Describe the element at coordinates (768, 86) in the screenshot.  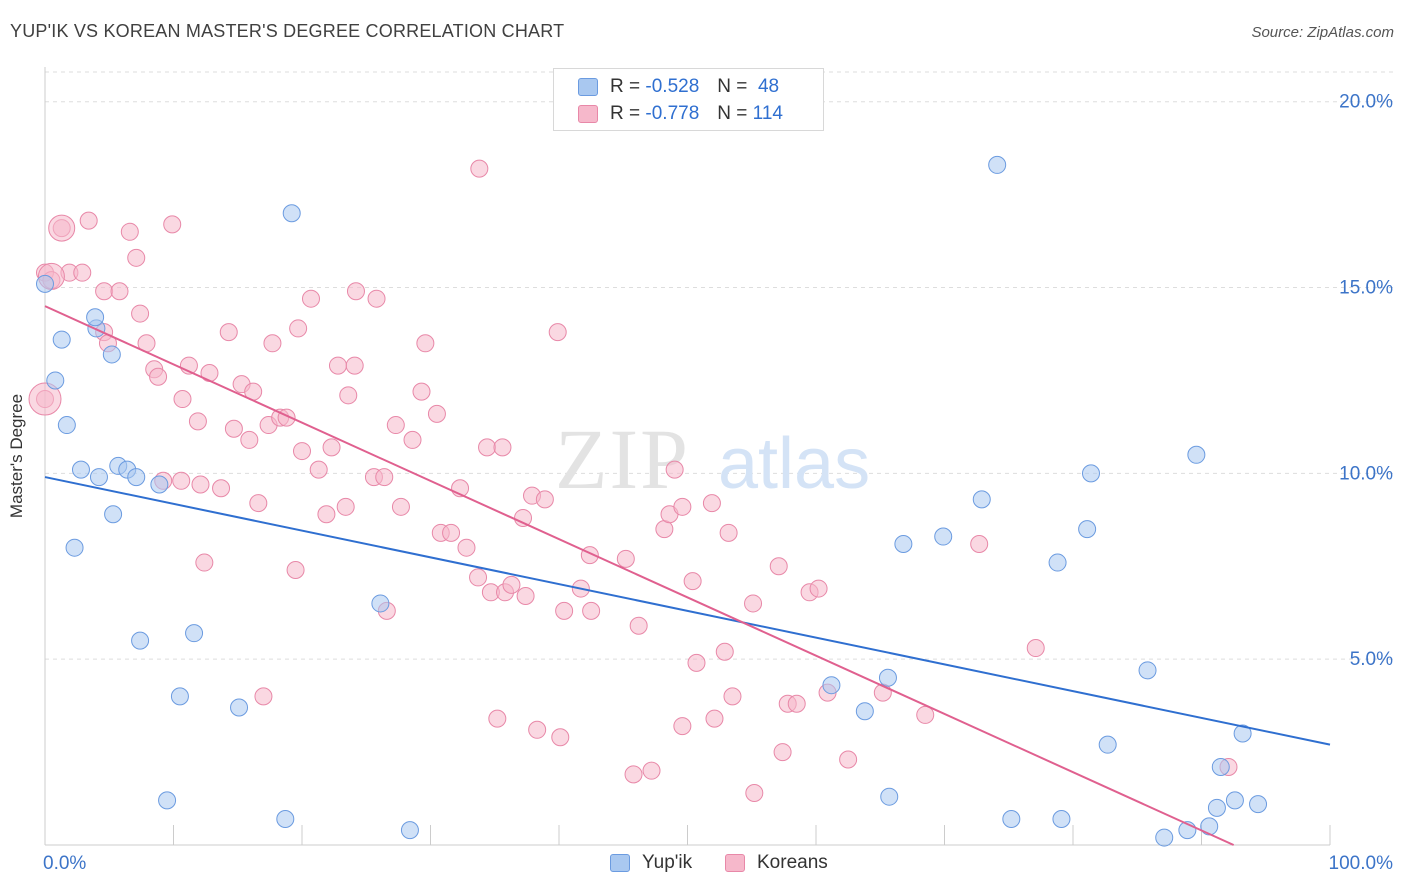
I see `legend-n-value-yupik: 48` at that location.